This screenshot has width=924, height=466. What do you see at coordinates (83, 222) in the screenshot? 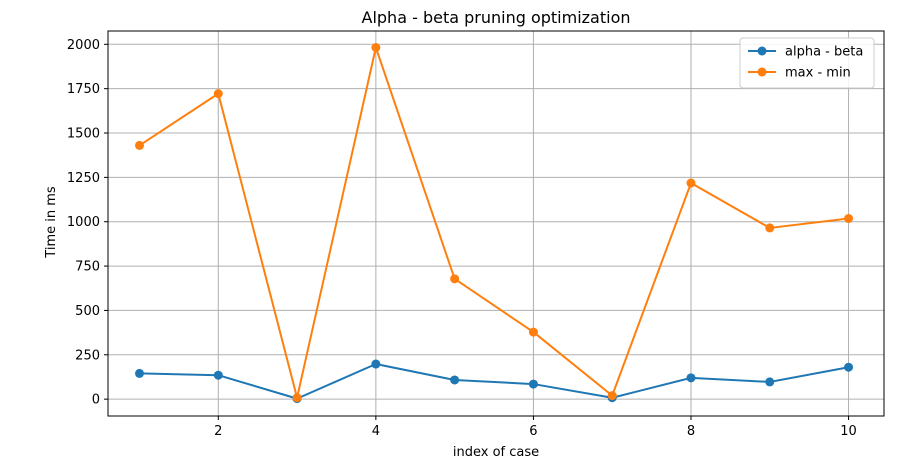
I see `y-tick-label: 1000` at bounding box center [83, 222].